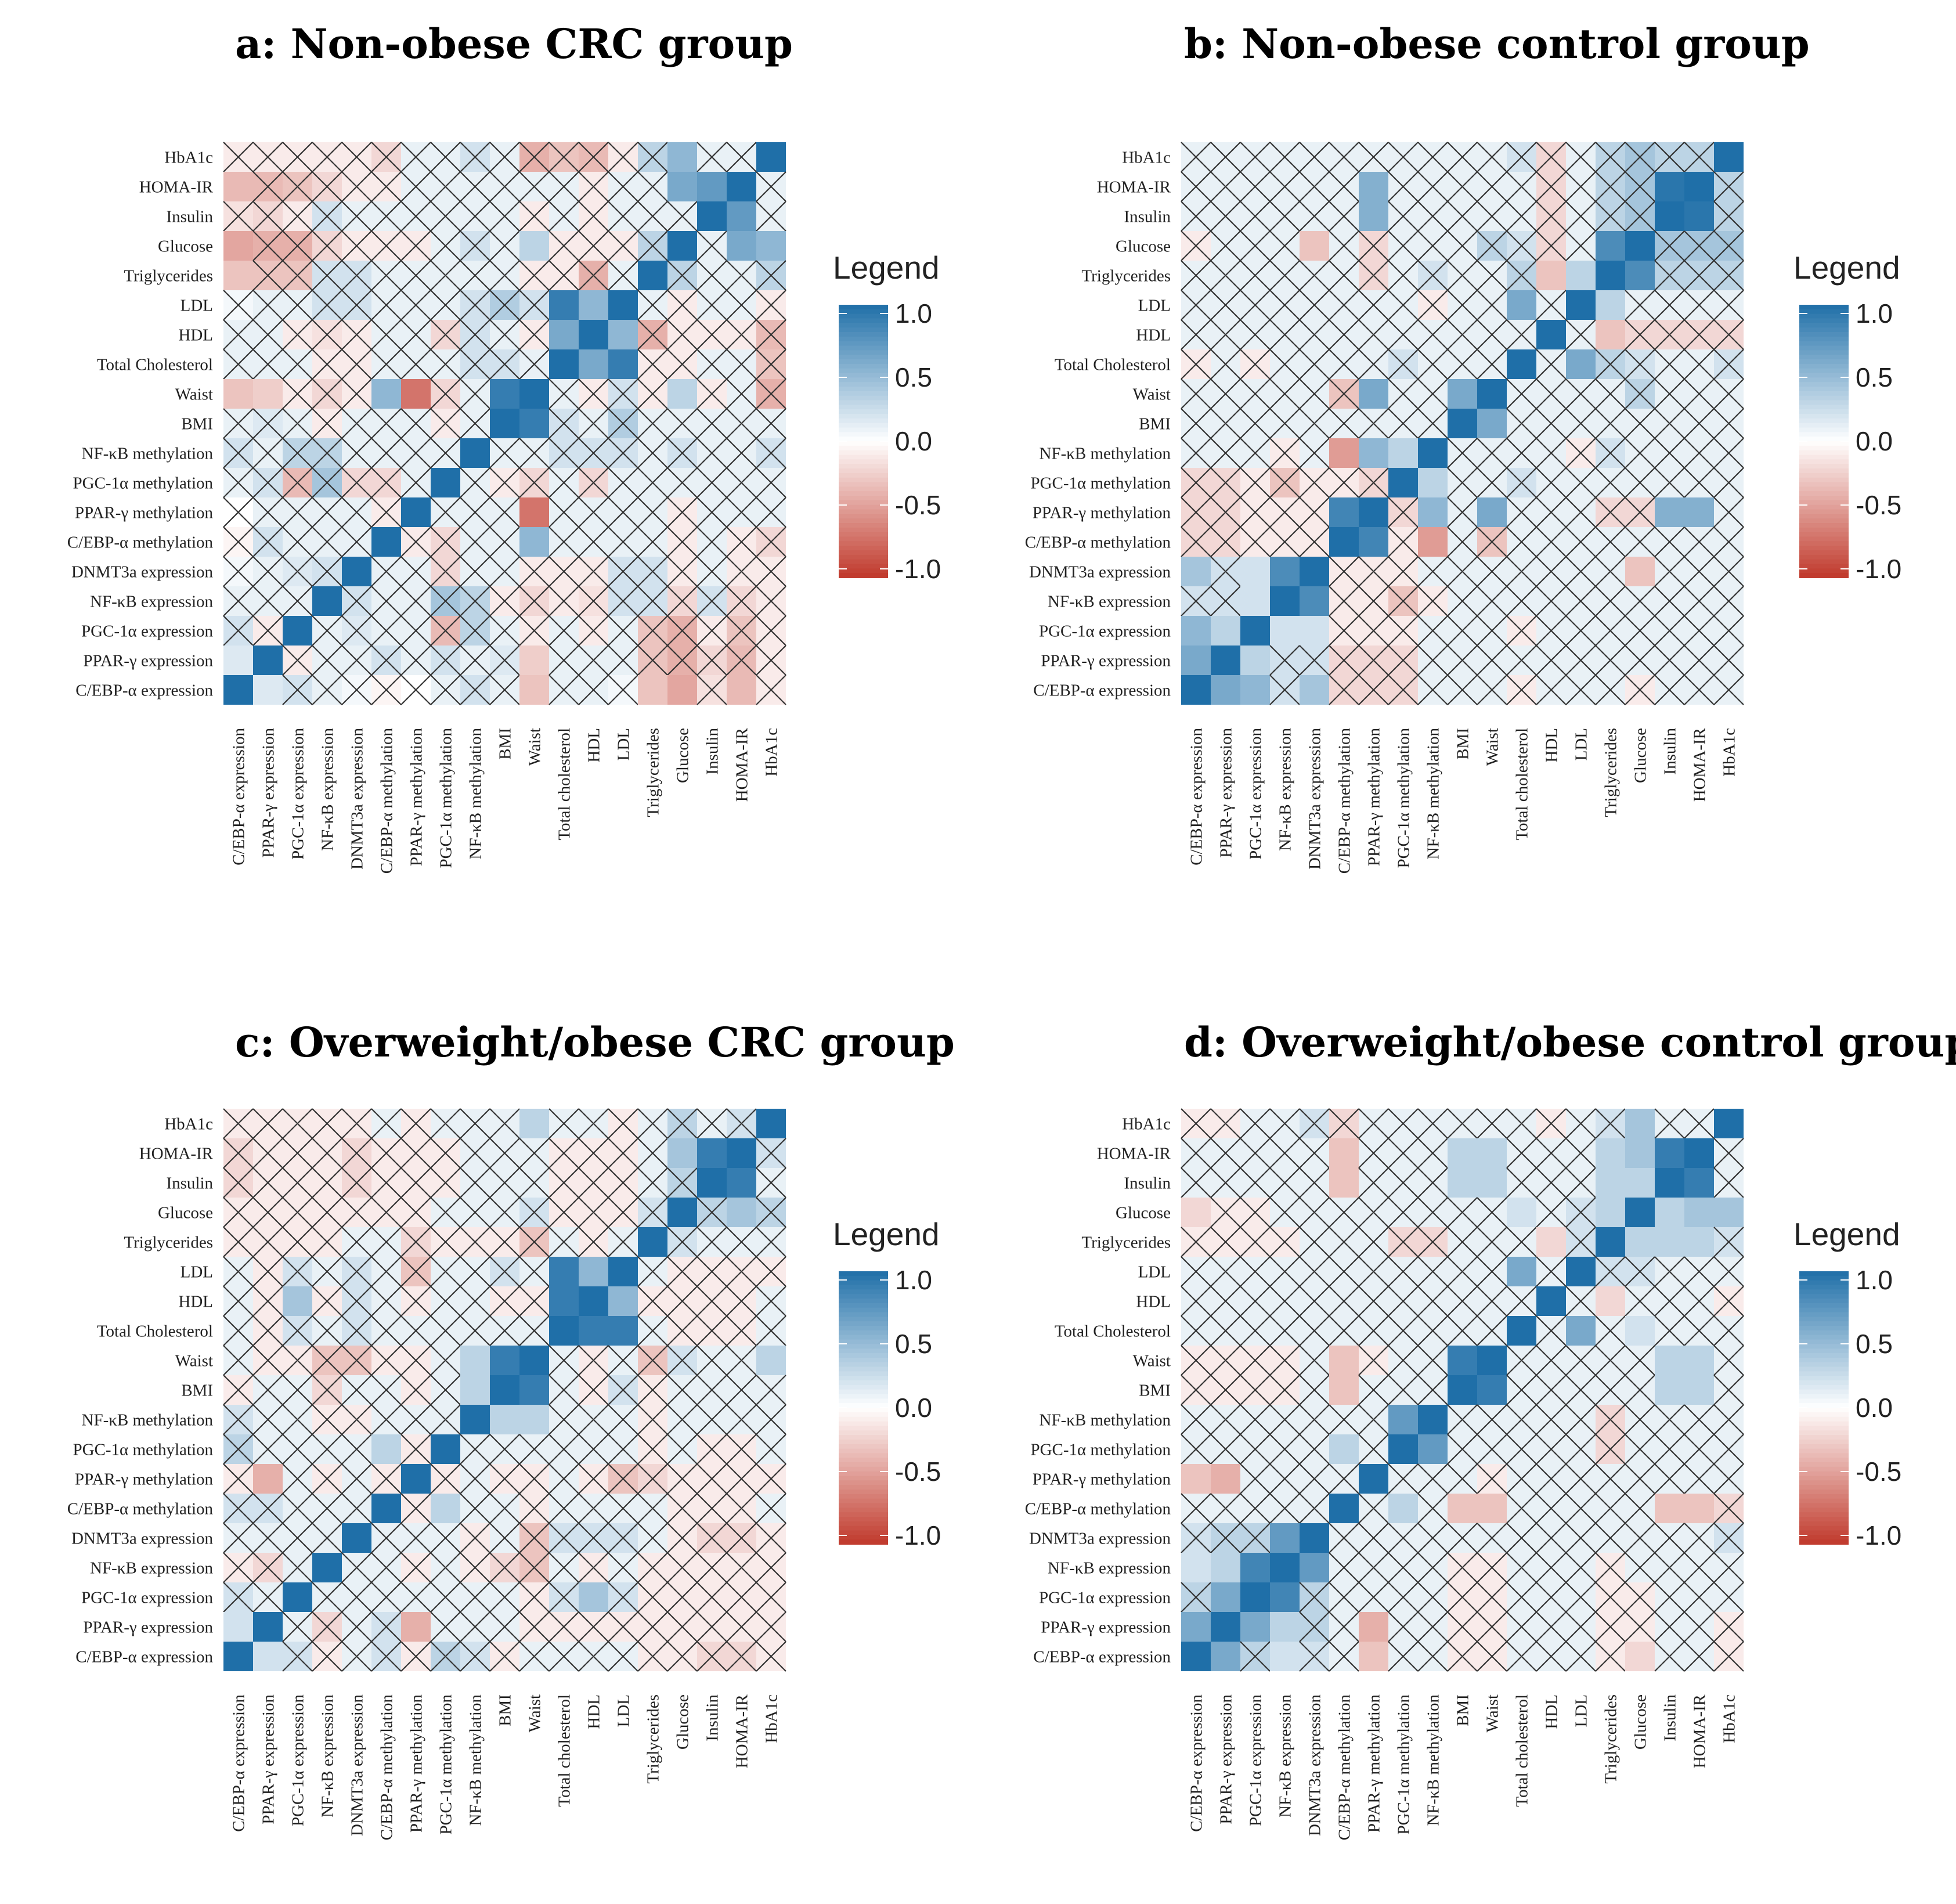 This screenshot has width=1956, height=1904. Describe the element at coordinates (653, 1739) in the screenshot. I see `column-label: Triglycerides` at that location.